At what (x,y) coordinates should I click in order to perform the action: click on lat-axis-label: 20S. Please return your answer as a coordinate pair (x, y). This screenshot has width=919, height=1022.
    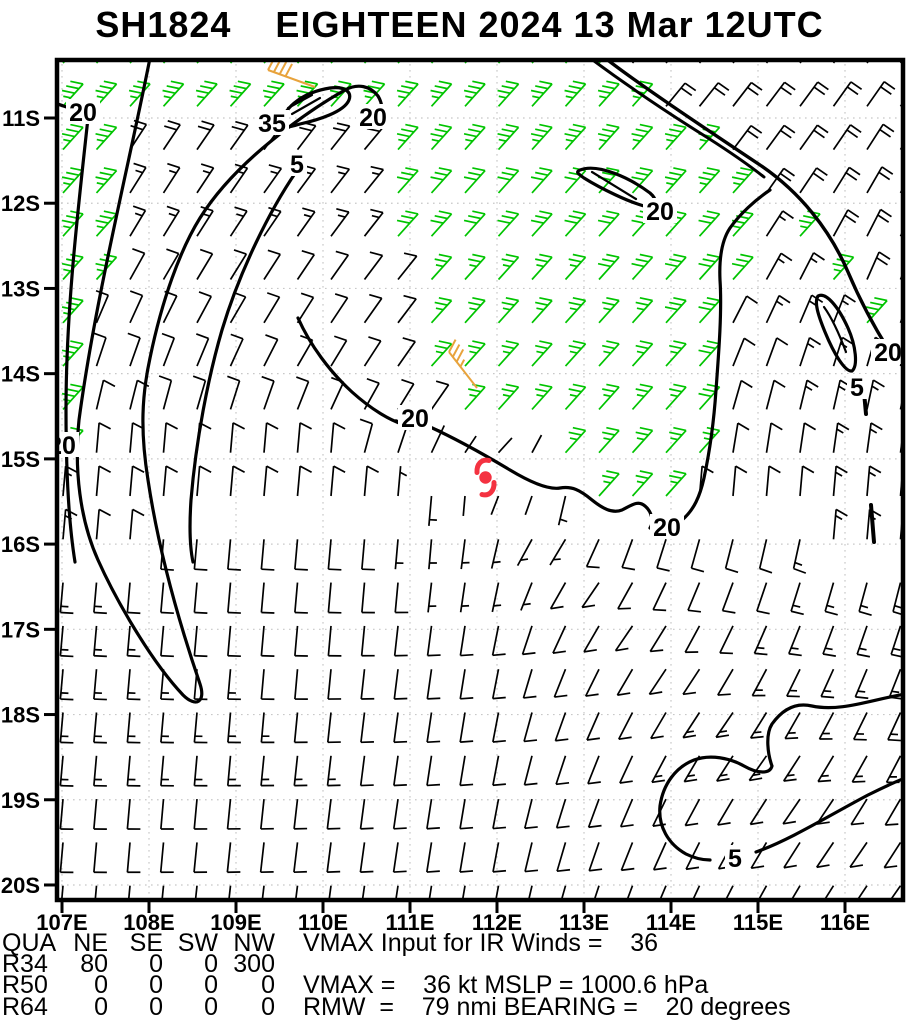
    Looking at the image, I should click on (20, 885).